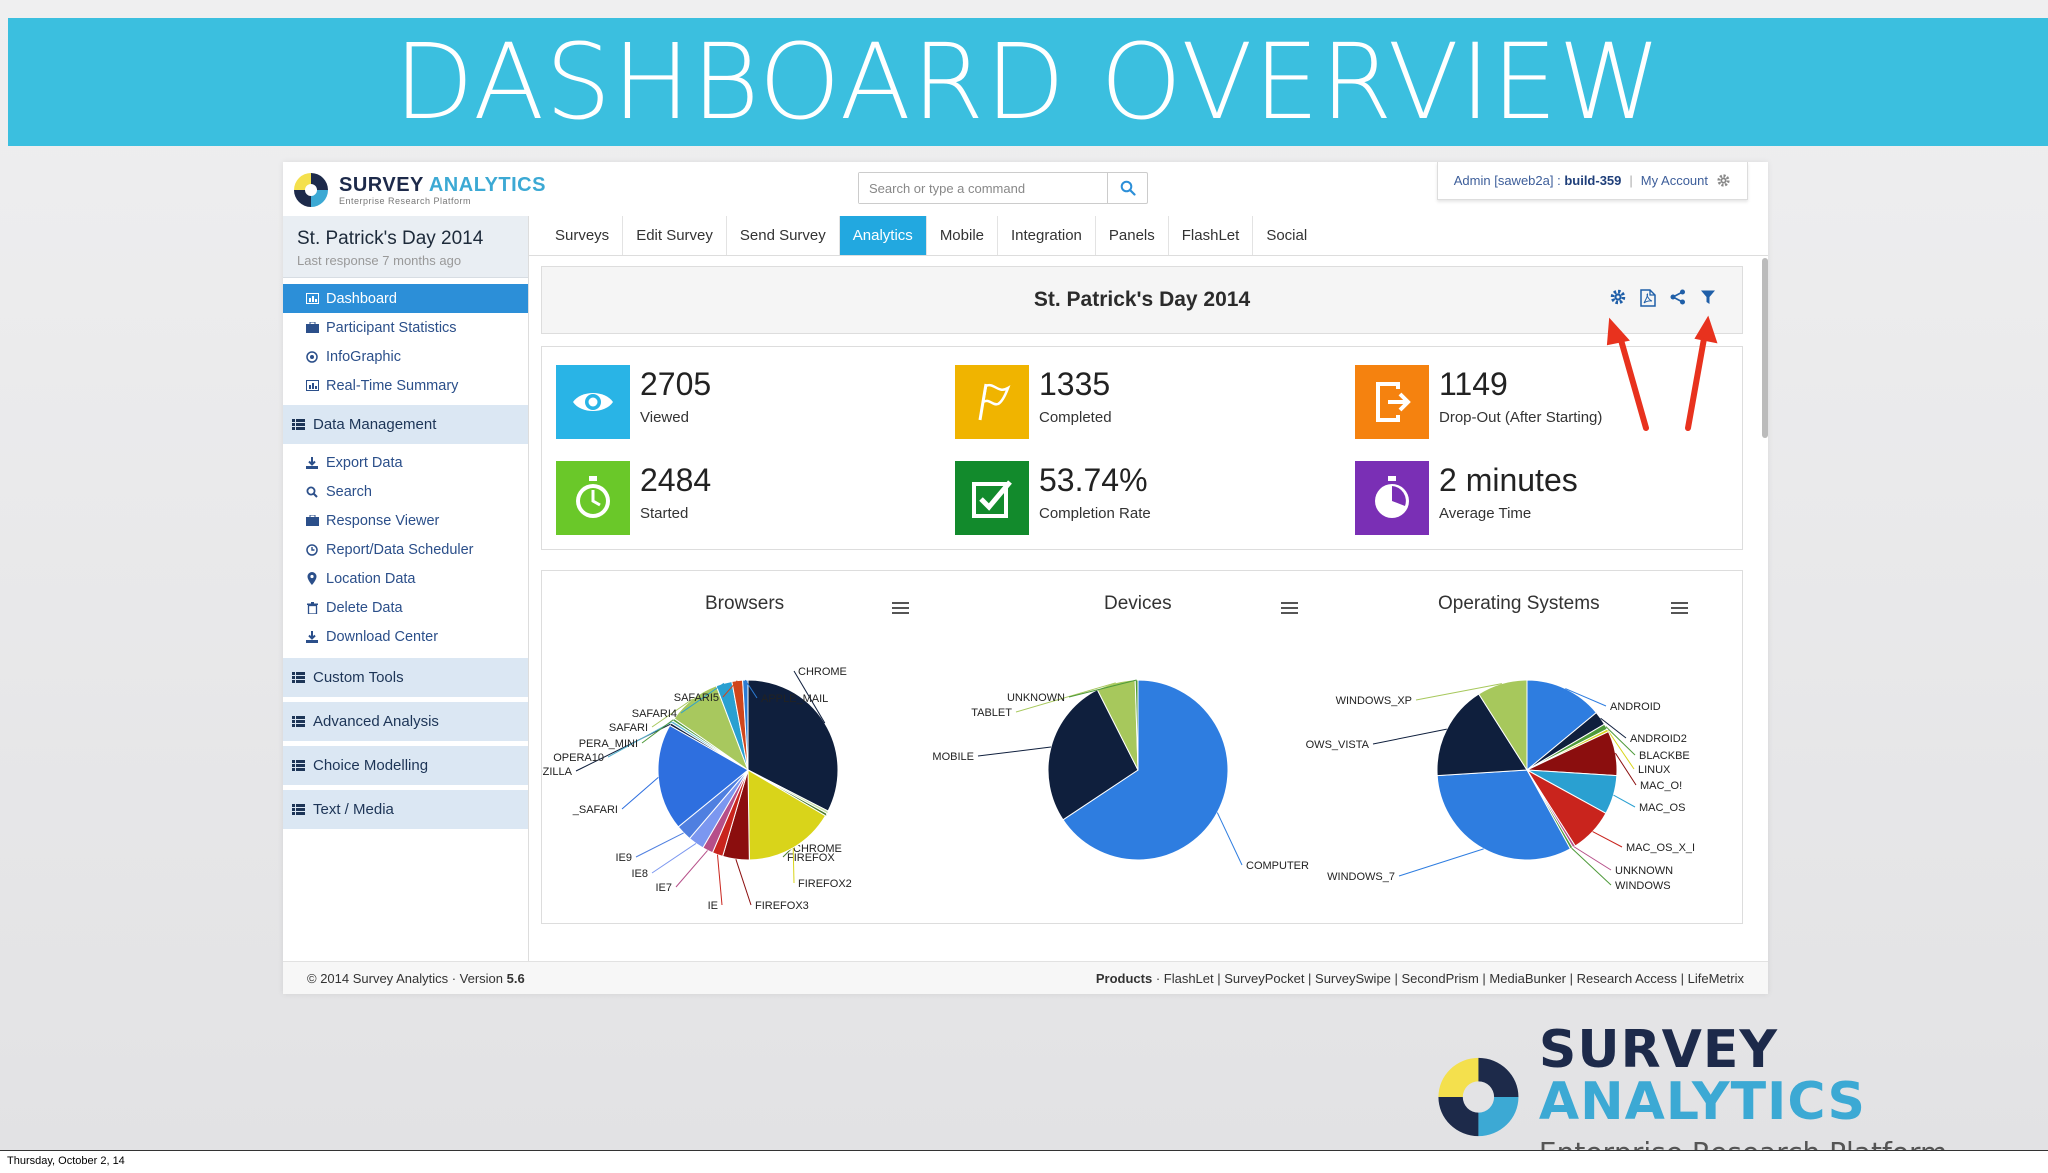 Image resolution: width=2048 pixels, height=1173 pixels. Describe the element at coordinates (623, 858) in the screenshot. I see `slice-label: IE9` at that location.